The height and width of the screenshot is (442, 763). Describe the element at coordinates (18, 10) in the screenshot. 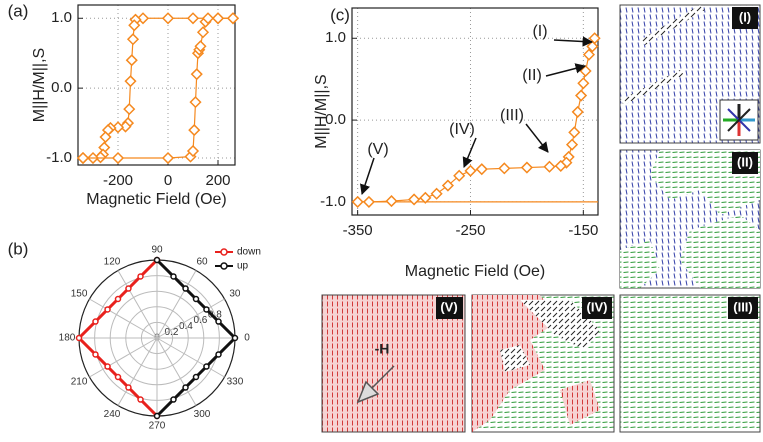

I see `panel-label: (a)` at that location.